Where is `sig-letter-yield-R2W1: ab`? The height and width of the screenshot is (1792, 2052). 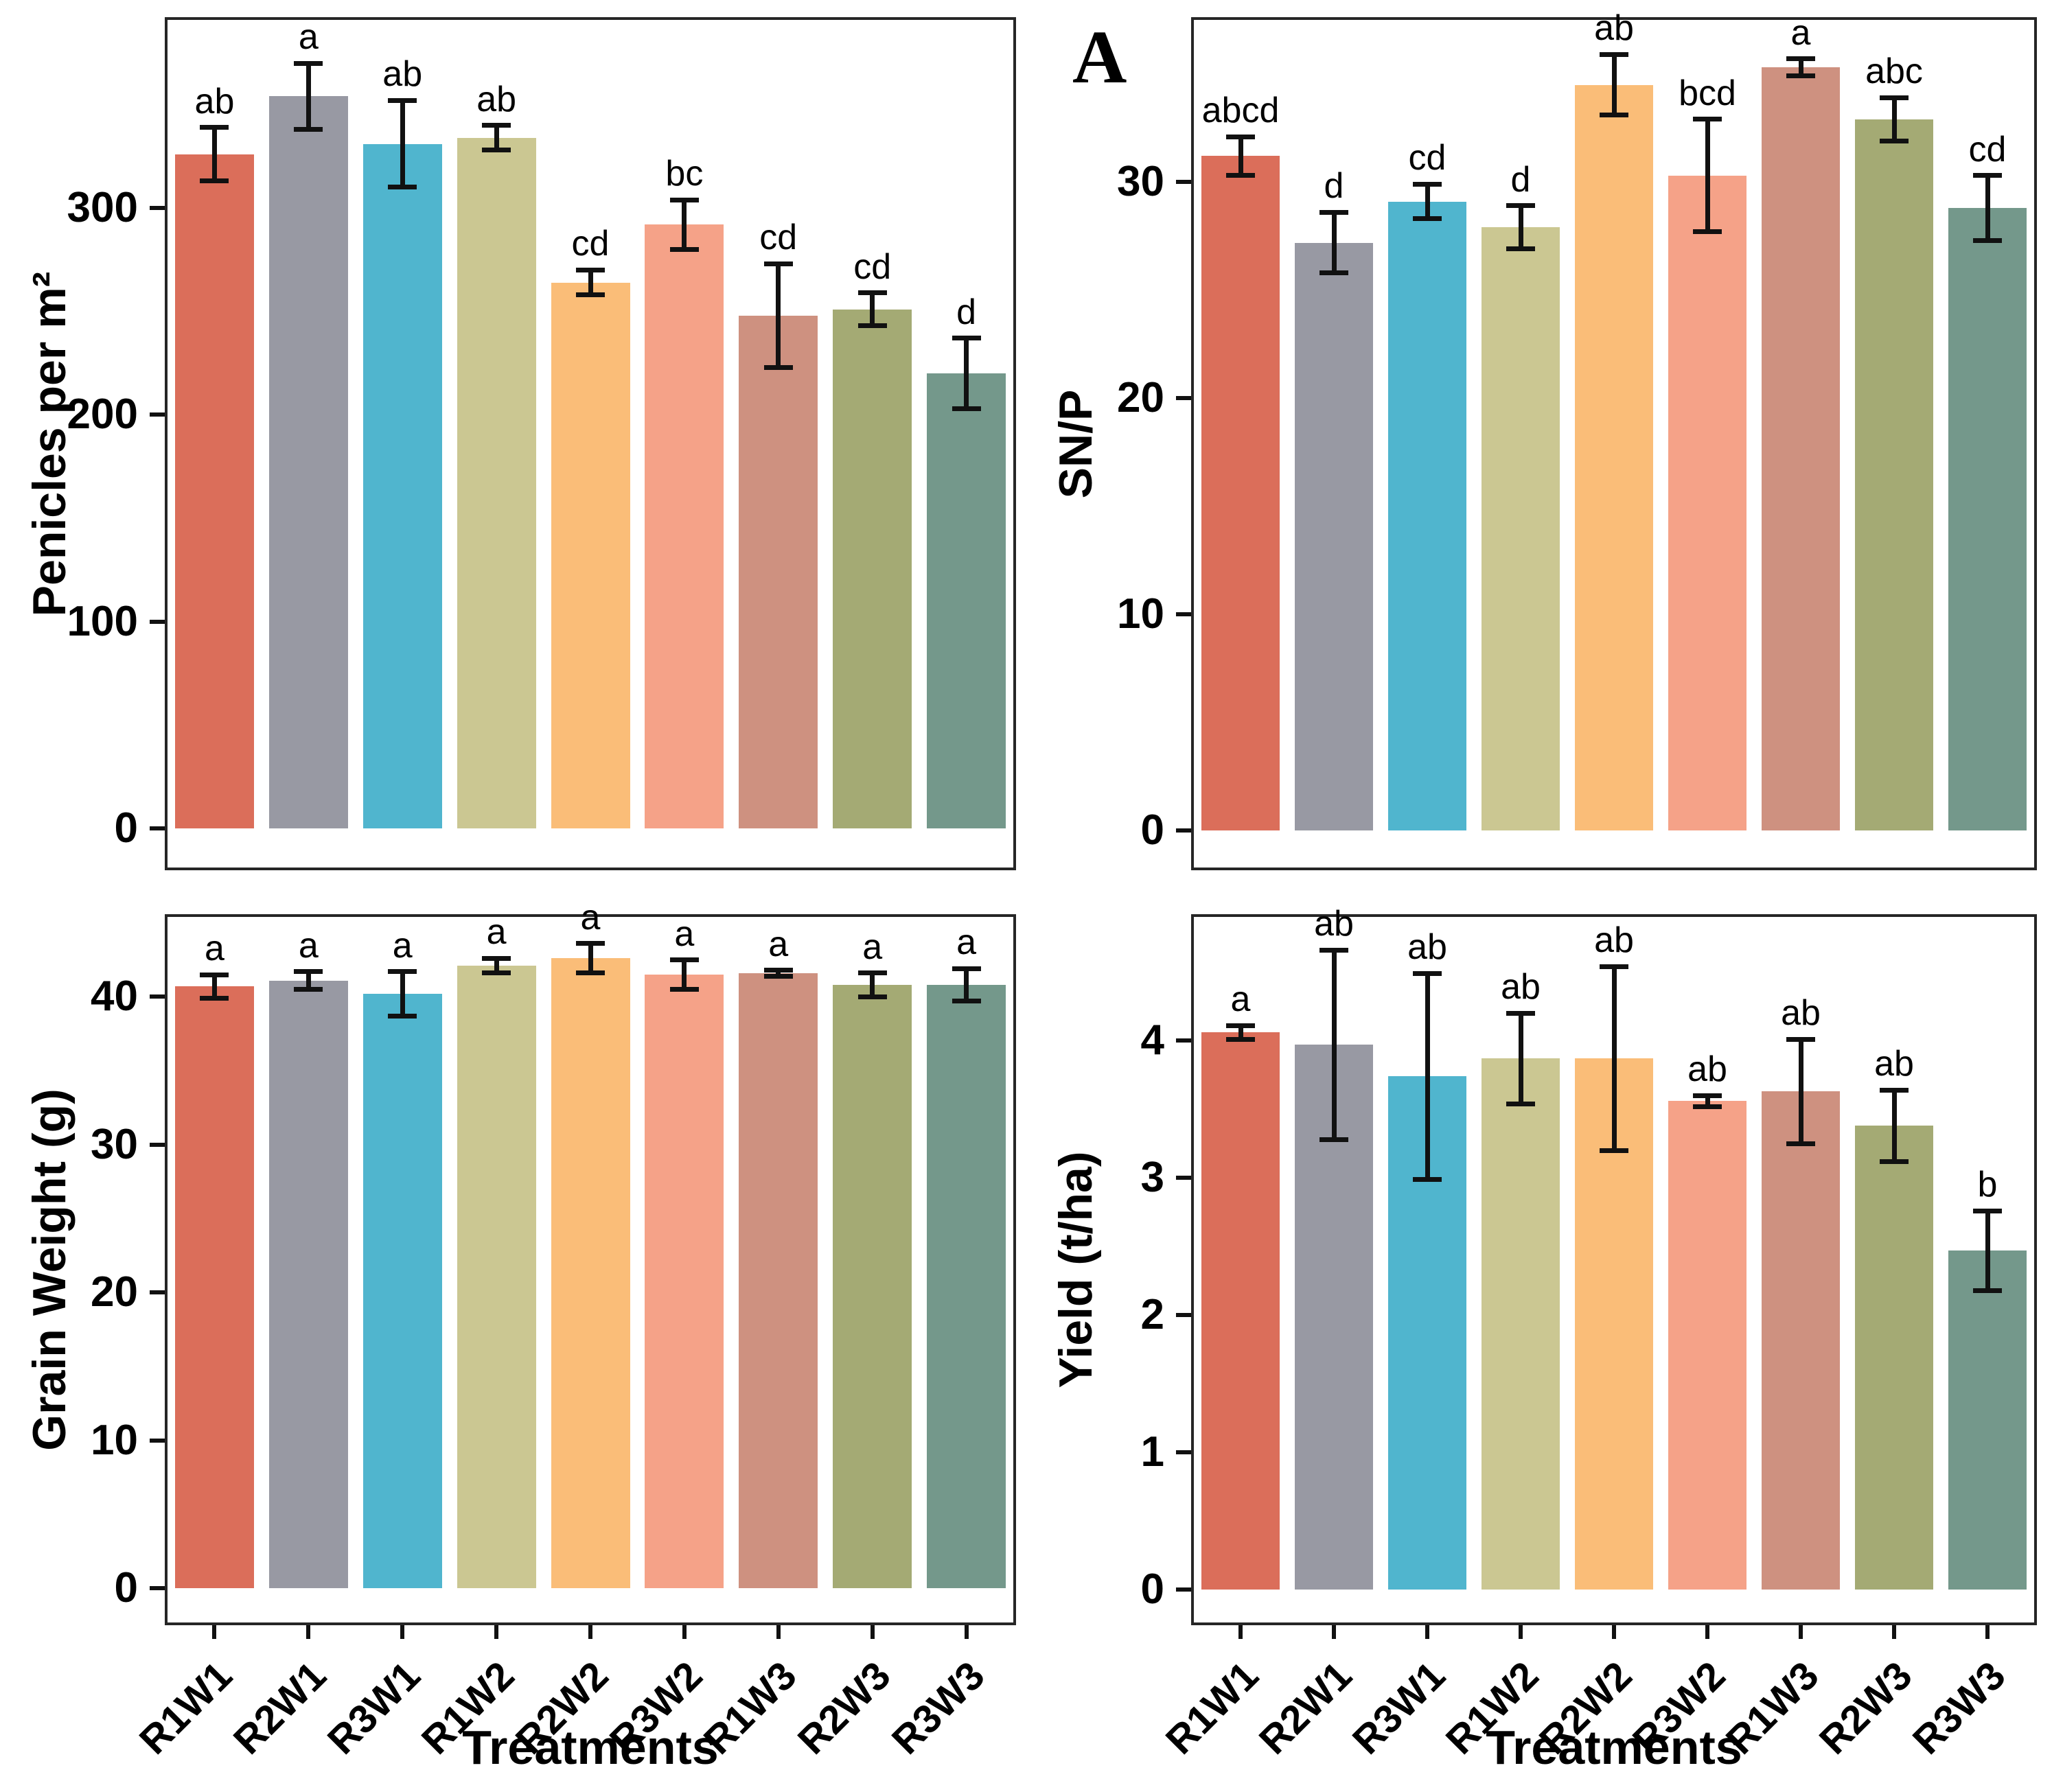 sig-letter-yield-R2W1: ab is located at coordinates (1334, 924).